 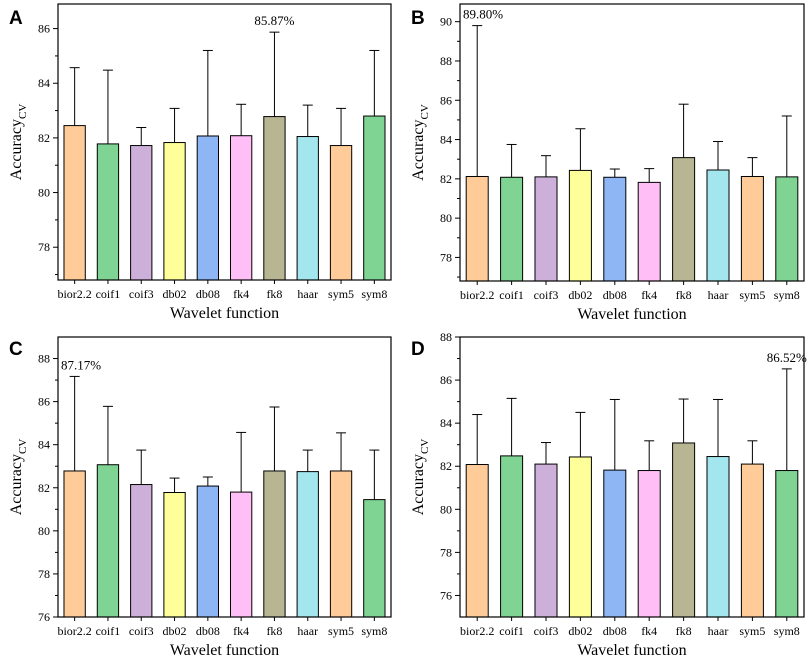 What do you see at coordinates (418, 18) in the screenshot?
I see `panel-letter: B` at bounding box center [418, 18].